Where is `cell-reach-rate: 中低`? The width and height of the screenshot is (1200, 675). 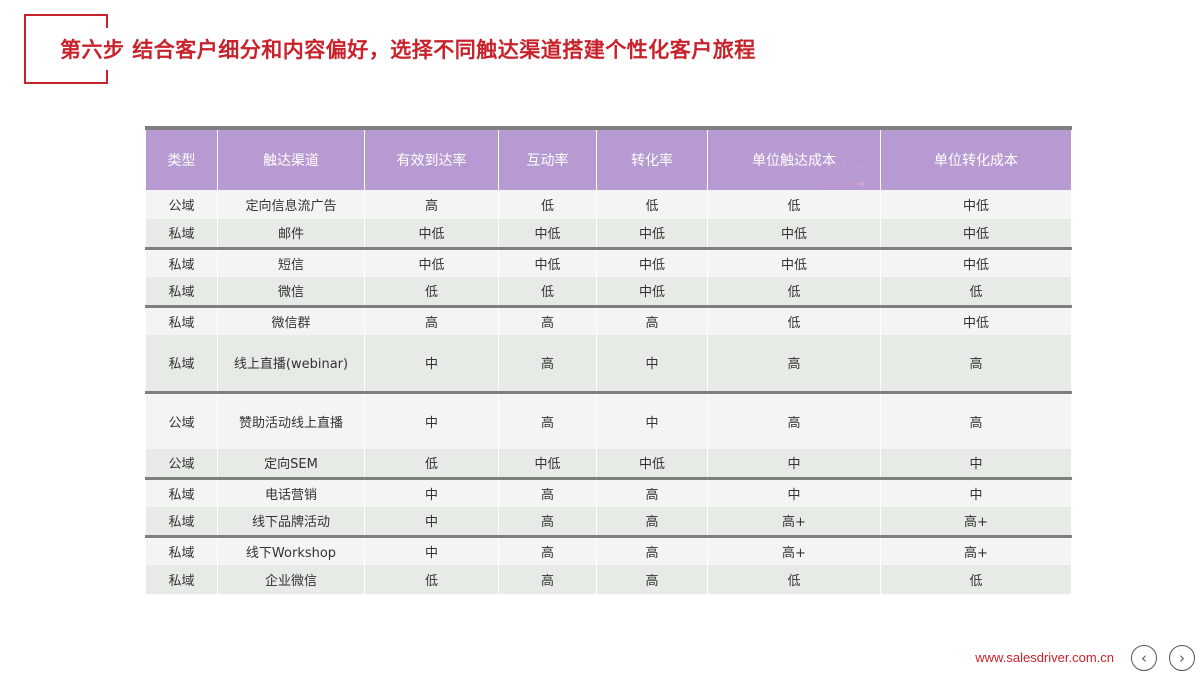 cell-reach-rate: 中低 is located at coordinates (431, 233).